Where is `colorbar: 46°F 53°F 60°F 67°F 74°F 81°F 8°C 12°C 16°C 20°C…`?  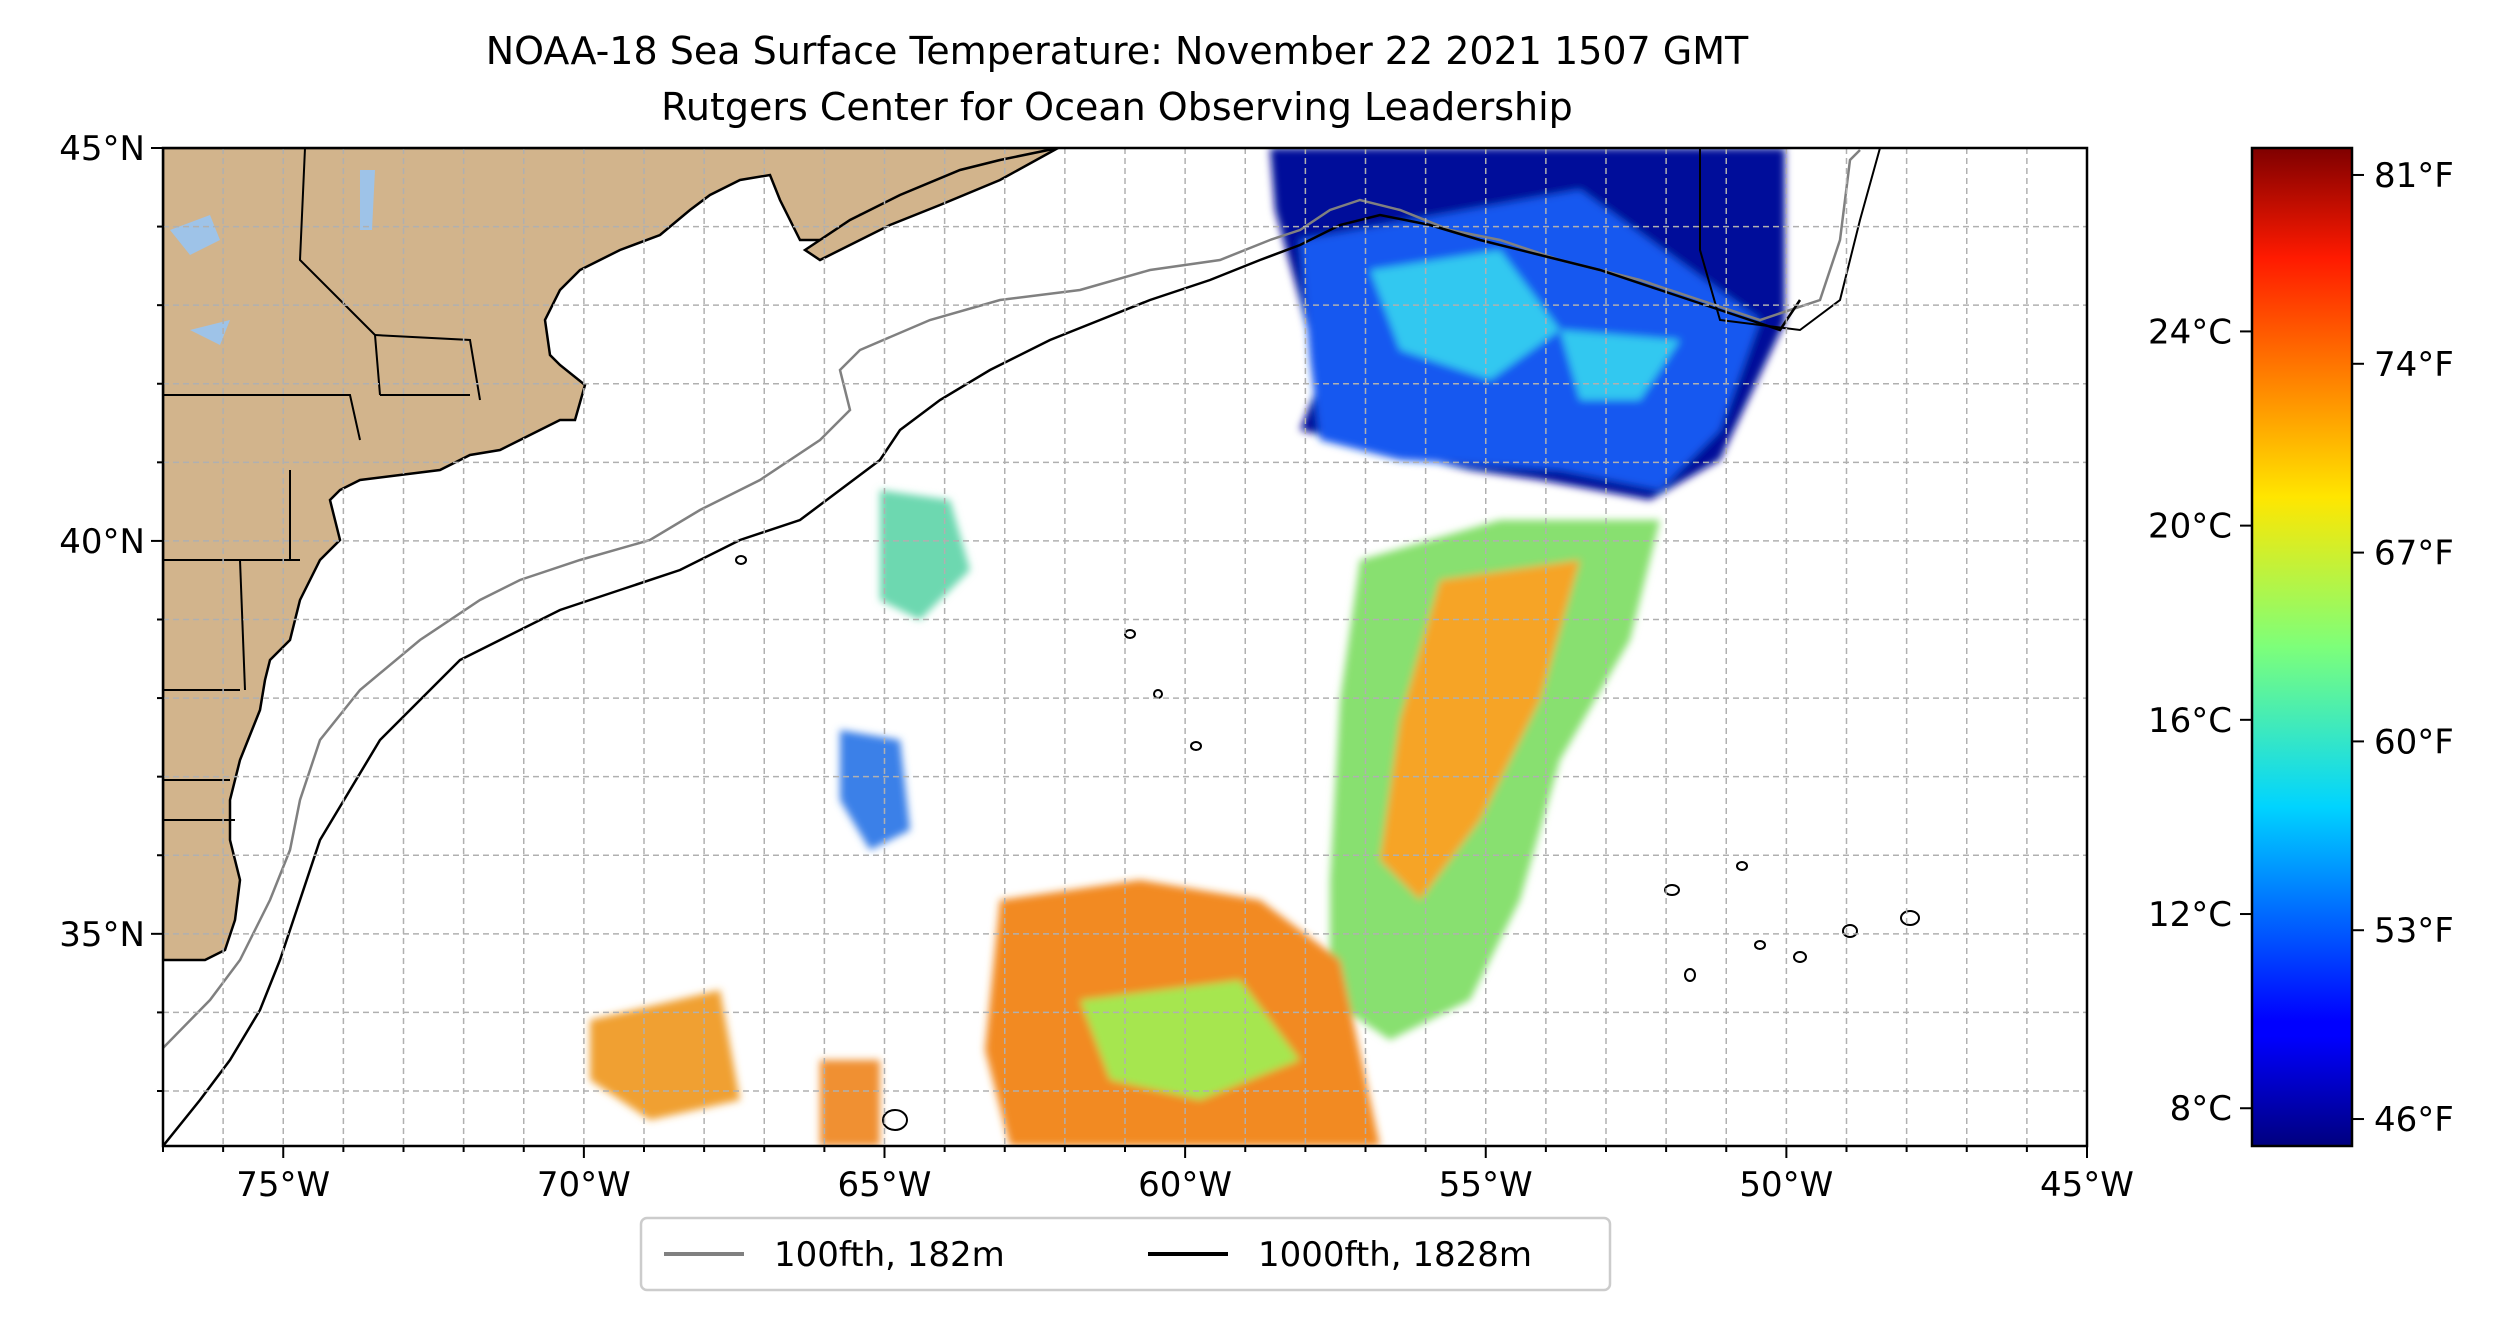
colorbar: 46°F 53°F 60°F 67°F 74°F 81°F 8°C 12°C 16°C 20°C… is located at coordinates (2301, 647).